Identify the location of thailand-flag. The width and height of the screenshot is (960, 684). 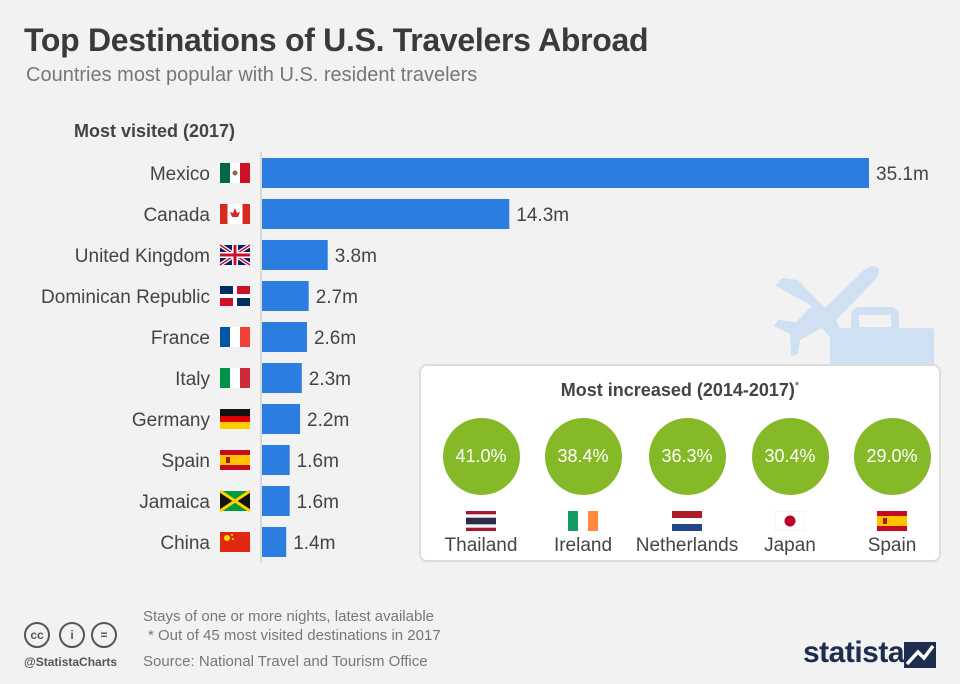
(481, 521).